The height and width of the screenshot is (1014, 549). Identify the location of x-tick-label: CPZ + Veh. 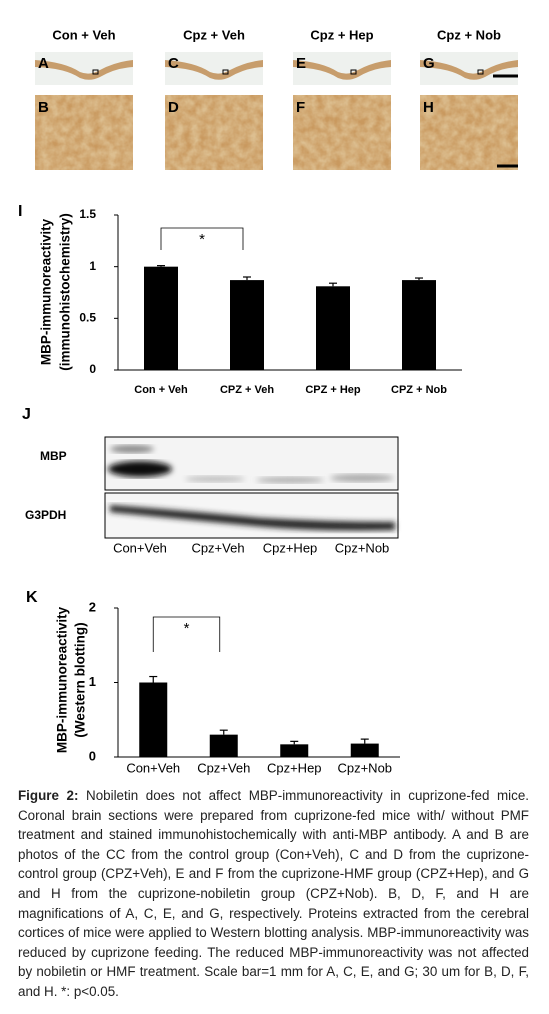
(247, 390).